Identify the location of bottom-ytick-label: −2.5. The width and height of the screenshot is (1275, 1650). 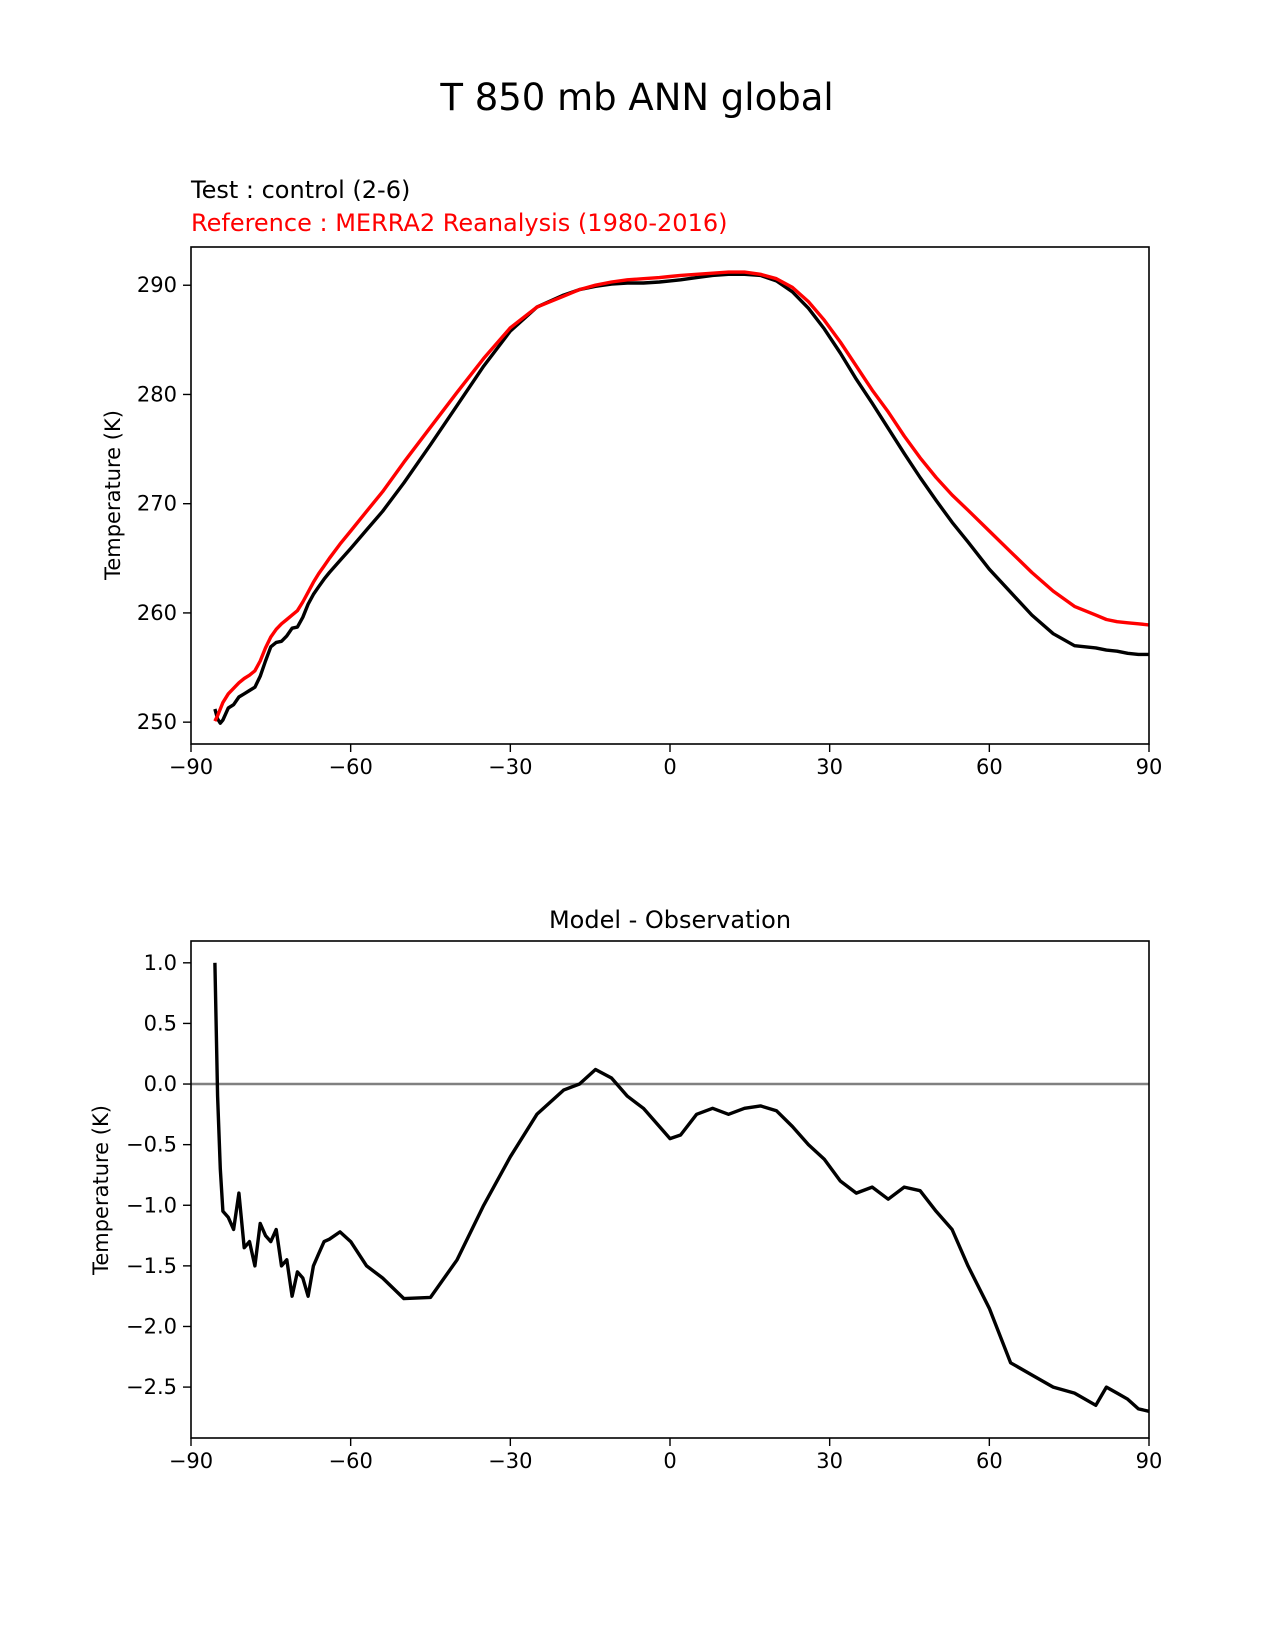
(151, 1387).